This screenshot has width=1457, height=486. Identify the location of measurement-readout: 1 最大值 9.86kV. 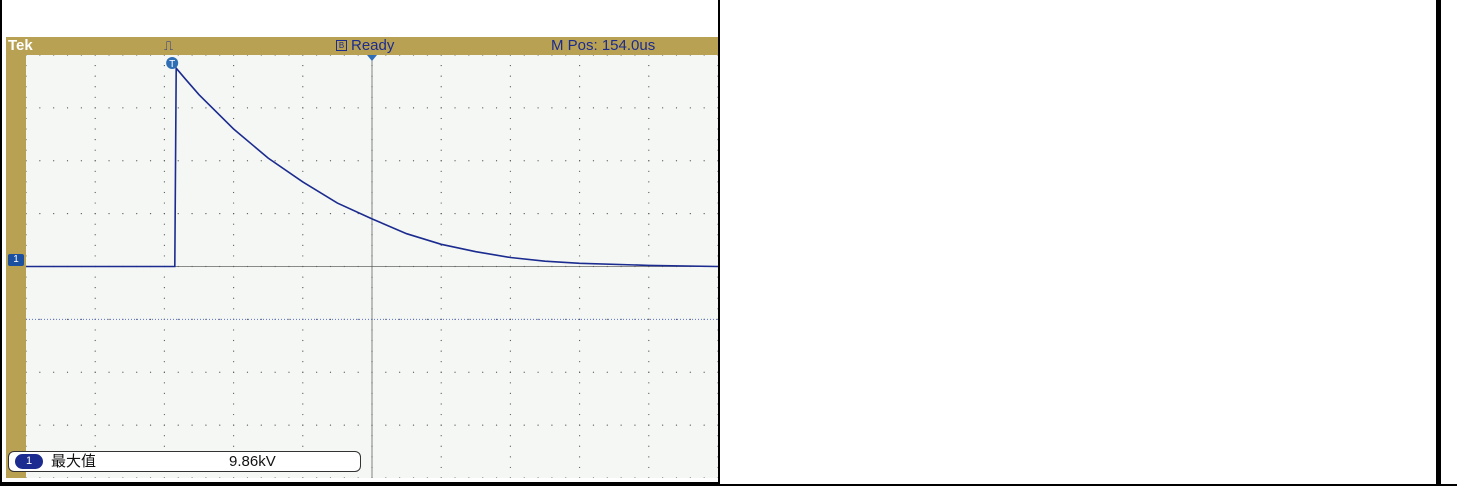
(184, 461).